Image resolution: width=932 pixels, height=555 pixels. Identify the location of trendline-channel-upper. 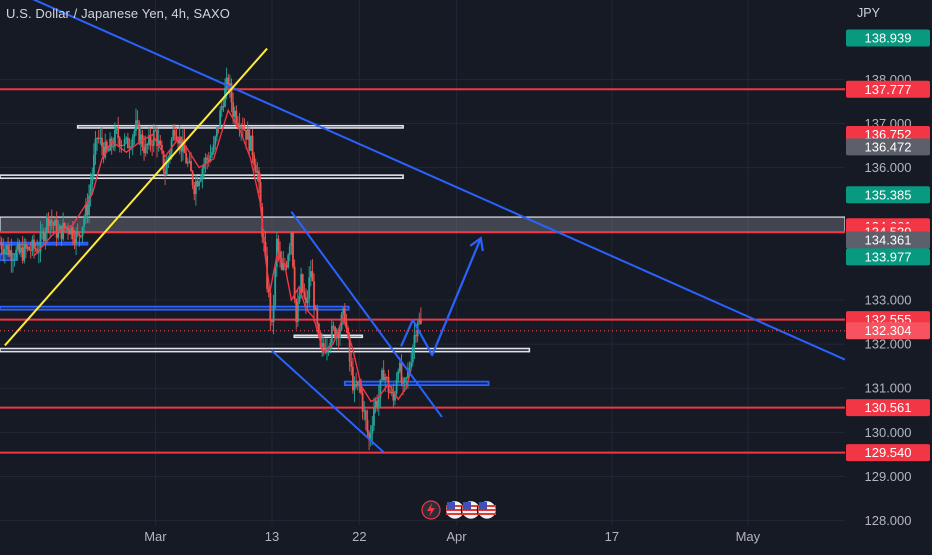
(366, 314).